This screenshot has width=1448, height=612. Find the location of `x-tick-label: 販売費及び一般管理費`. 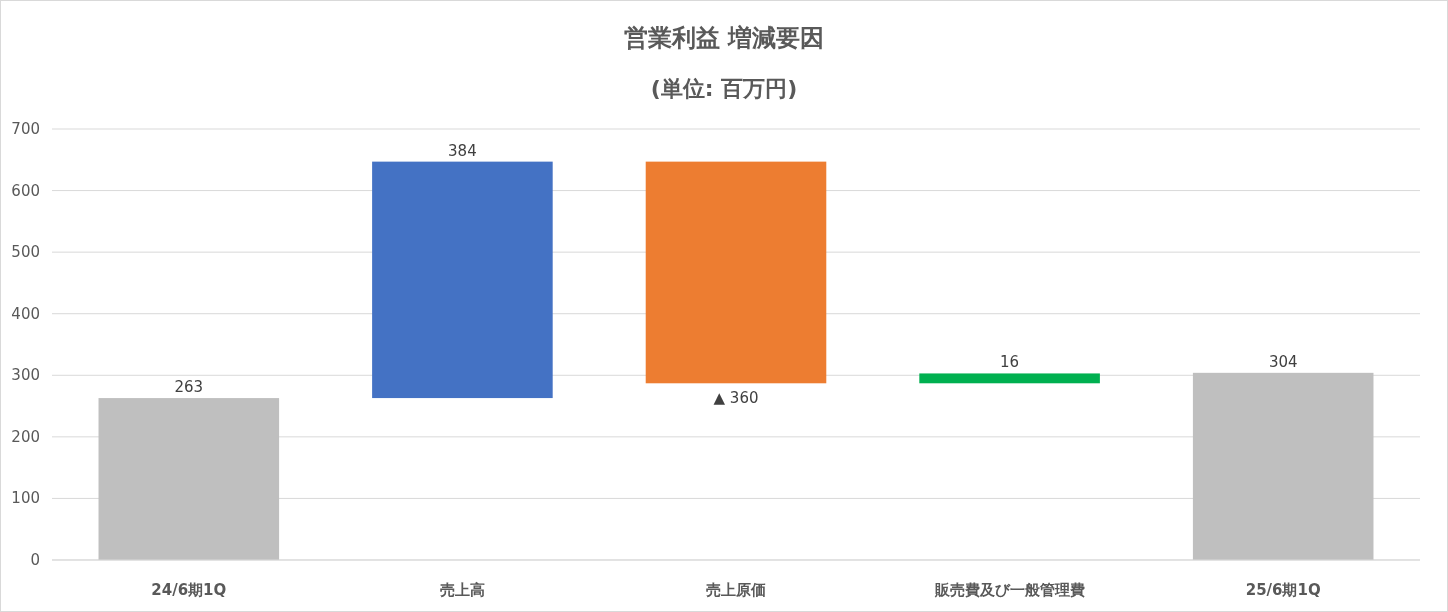

x-tick-label: 販売費及び一般管理費 is located at coordinates (1009, 590).